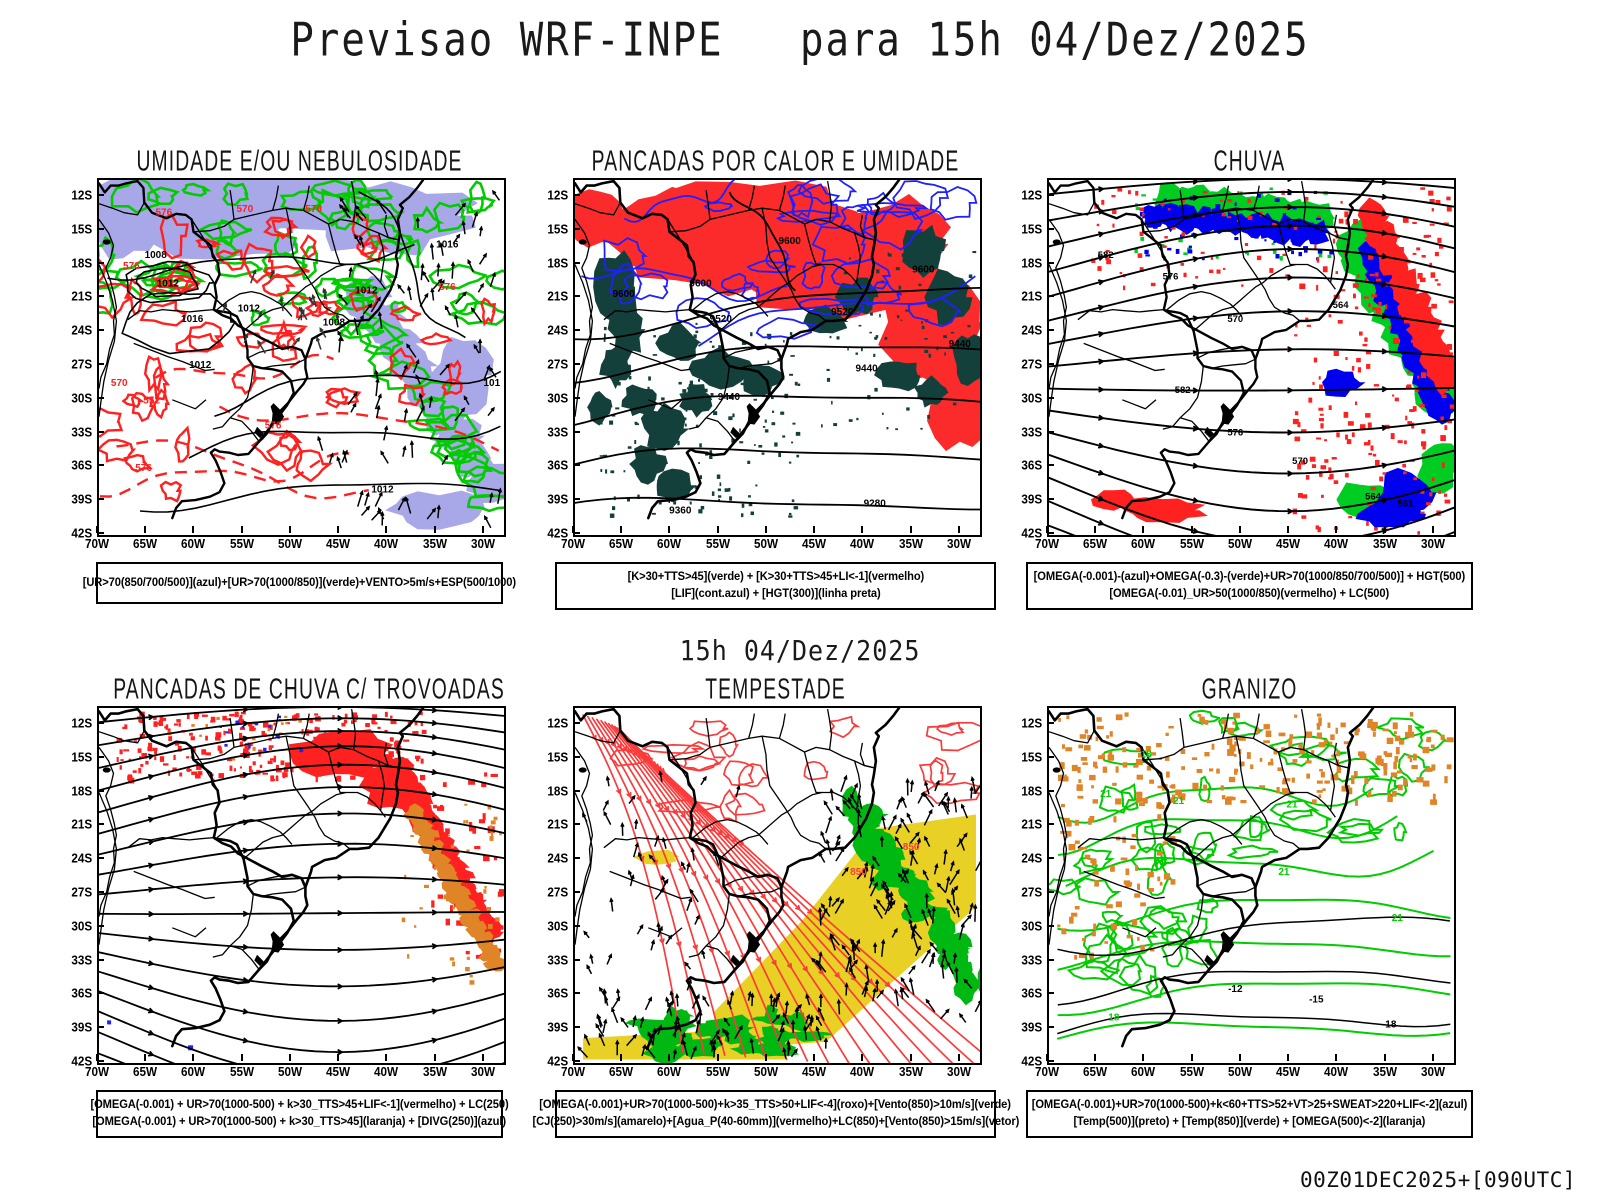 The image size is (1600, 1200). What do you see at coordinates (249, 311) in the screenshot?
I see `state-borders-layer` at bounding box center [249, 311].